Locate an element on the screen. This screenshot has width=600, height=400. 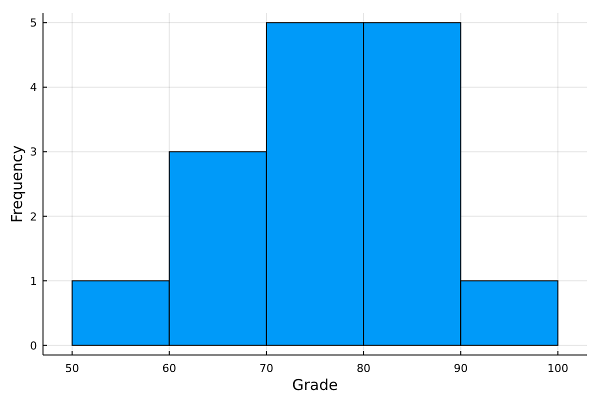
x-axis-title: Grade is located at coordinates (315, 385).